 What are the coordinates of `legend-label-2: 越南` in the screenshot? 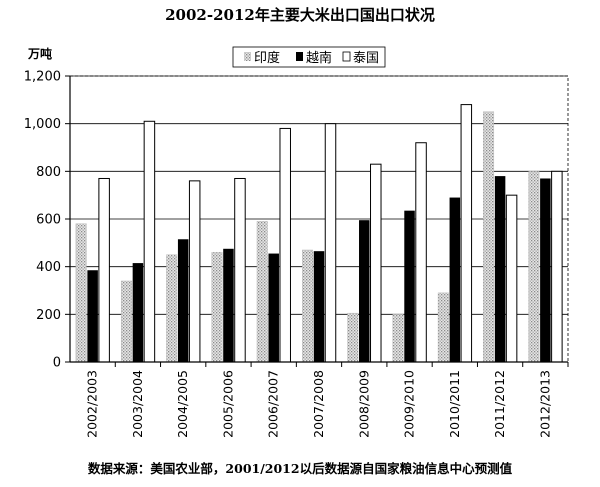 It's located at (319, 58).